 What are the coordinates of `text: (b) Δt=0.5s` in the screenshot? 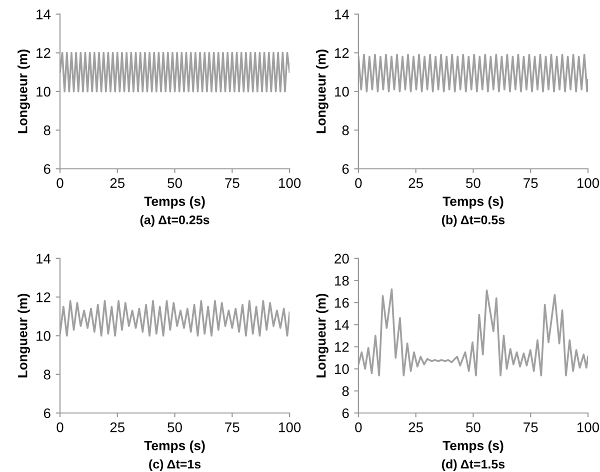 It's located at (473, 221).